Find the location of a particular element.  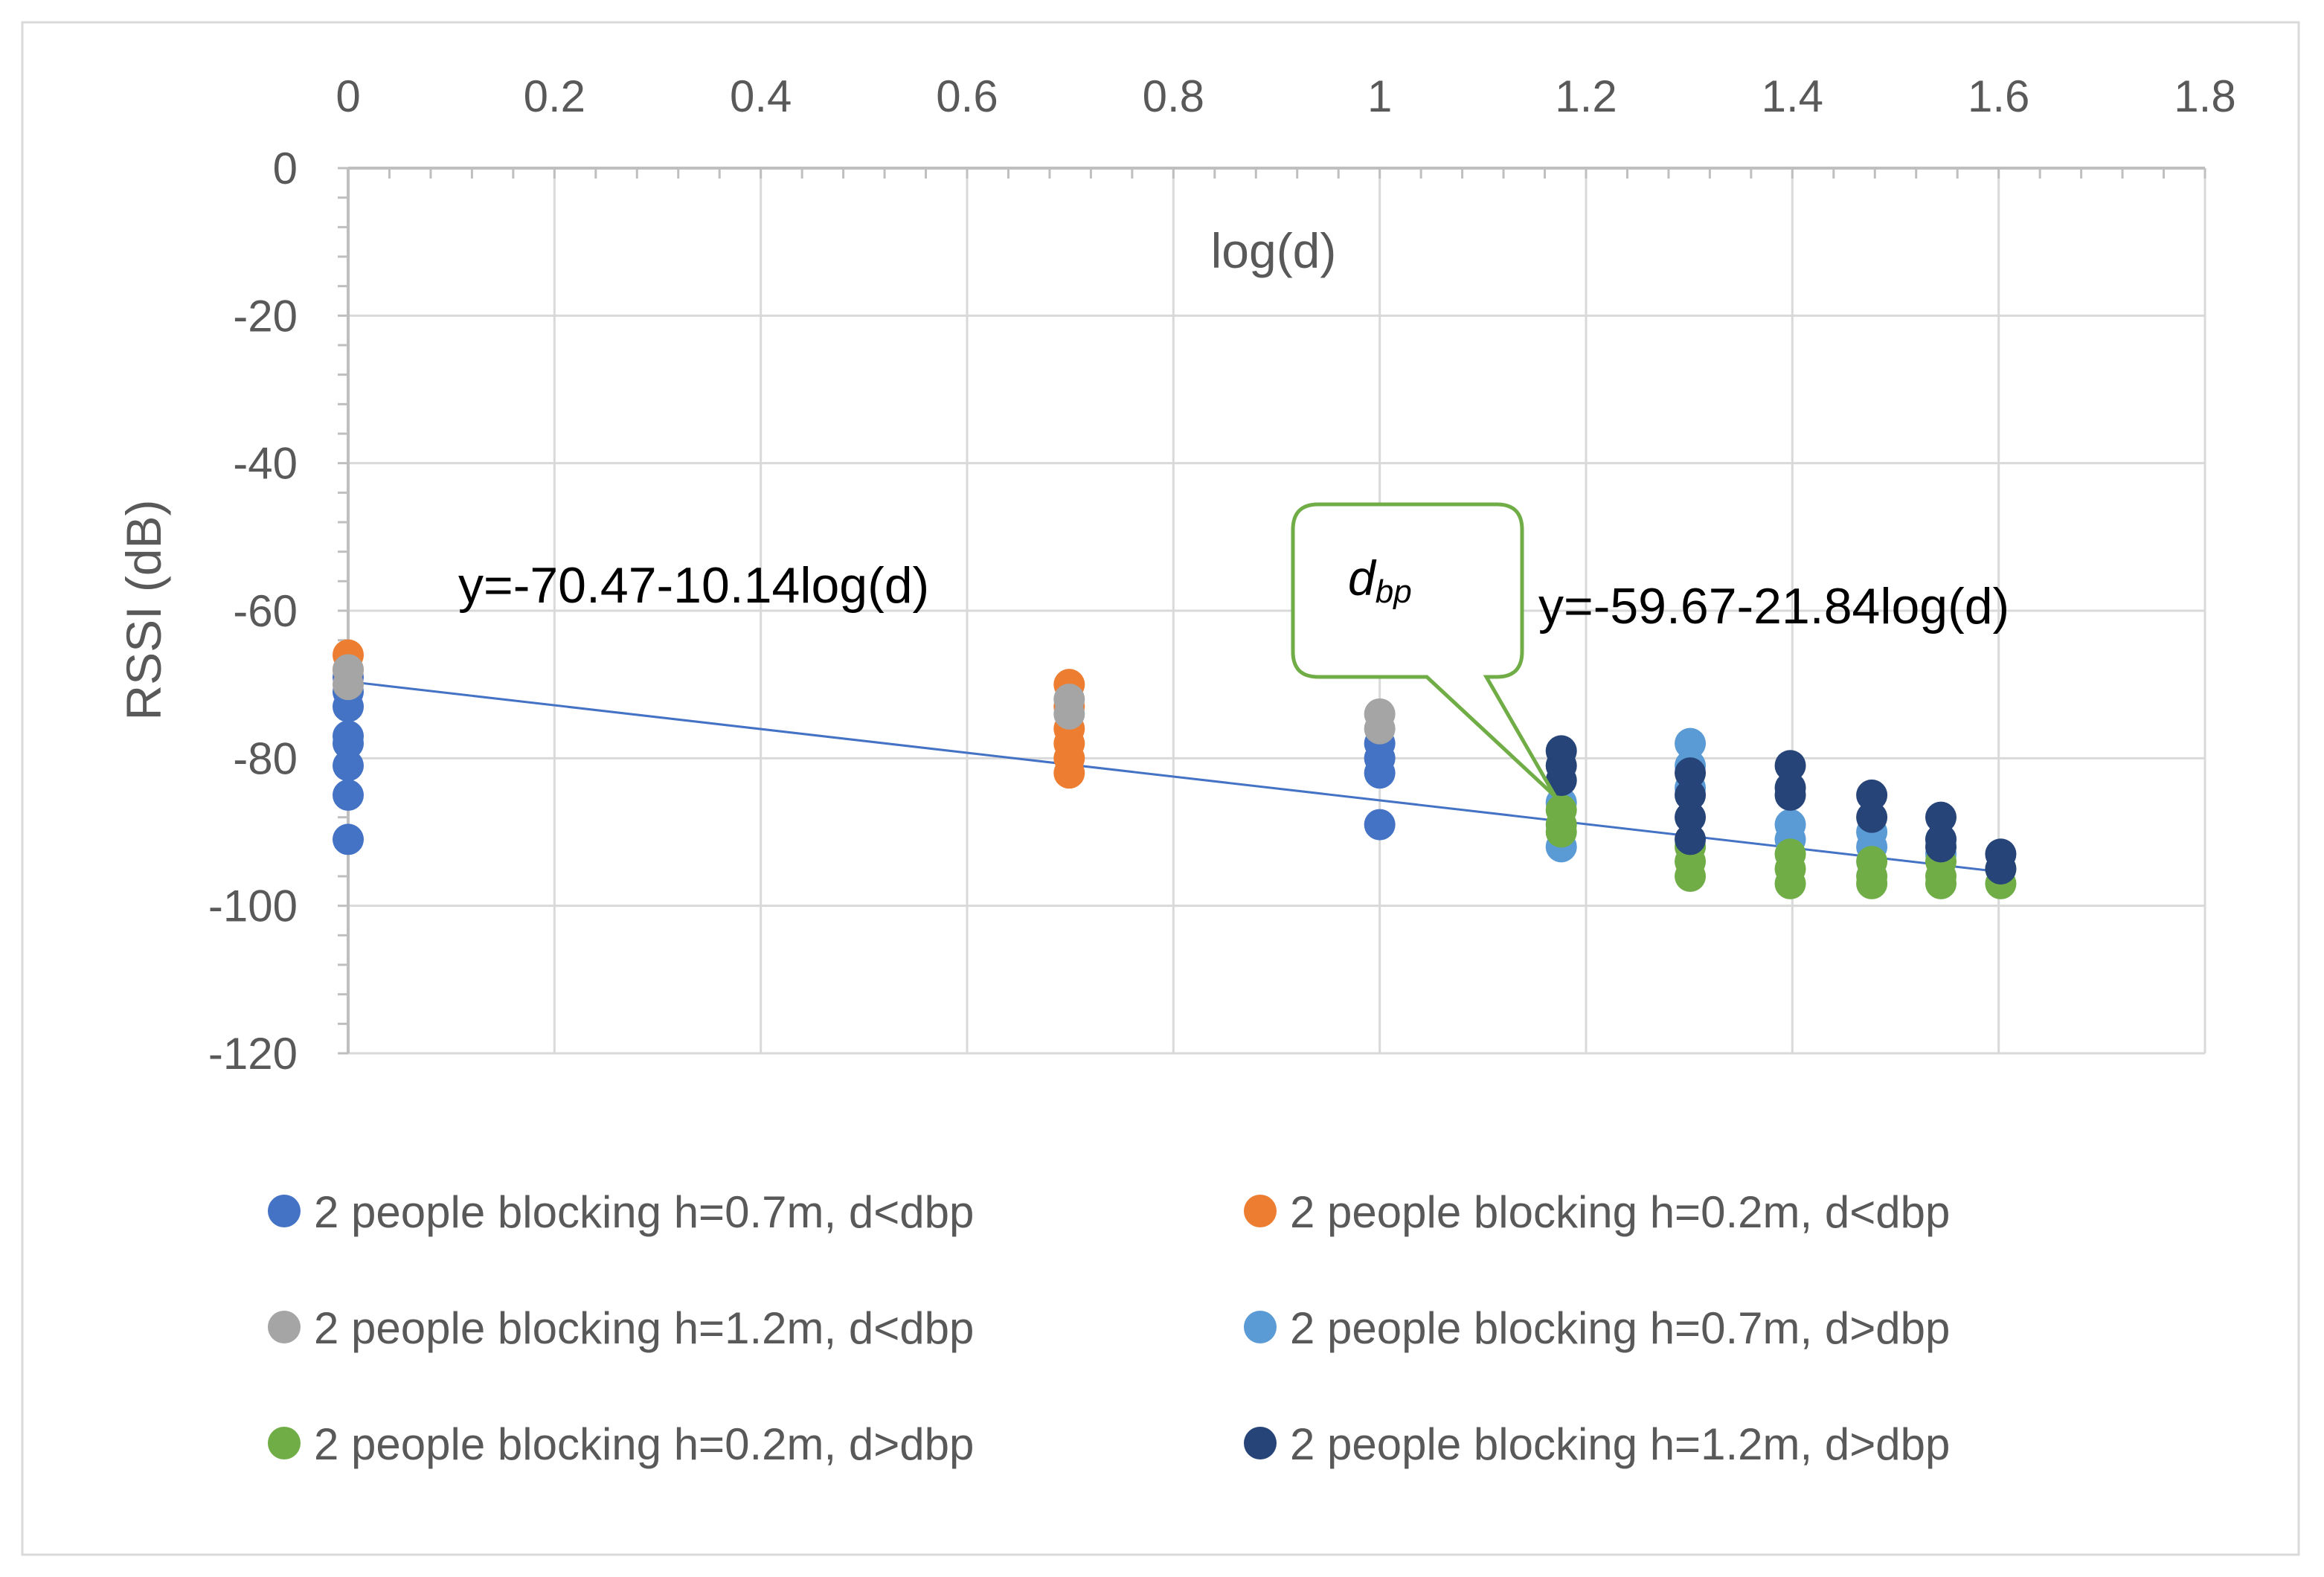

legend-label: 2 people blocking h=0.7m, d<dbp is located at coordinates (644, 1212).